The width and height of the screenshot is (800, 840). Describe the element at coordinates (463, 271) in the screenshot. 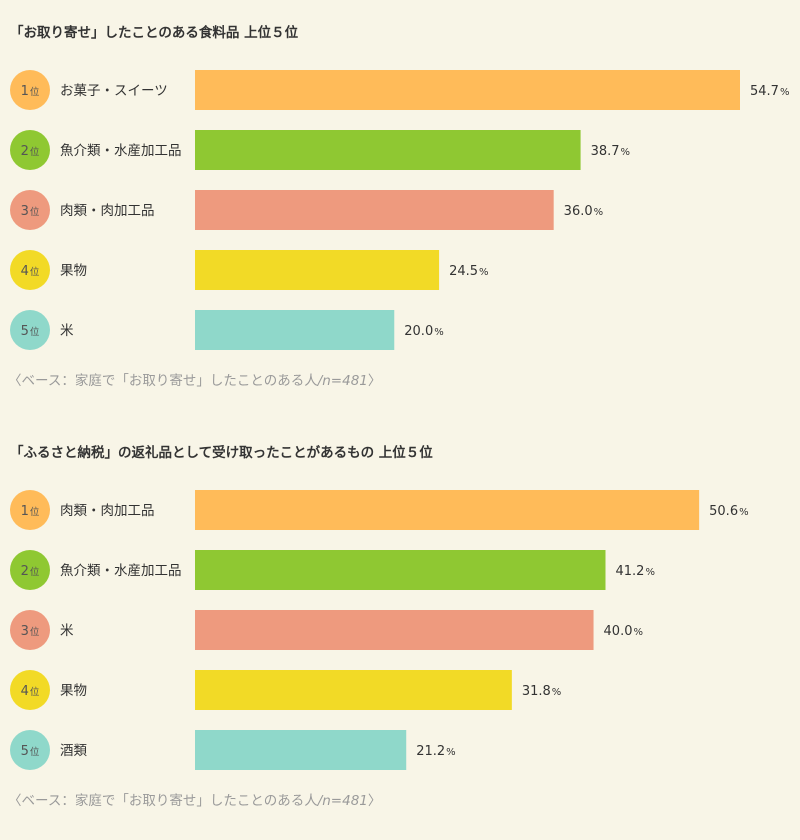

I see `value-number: 24.5` at that location.